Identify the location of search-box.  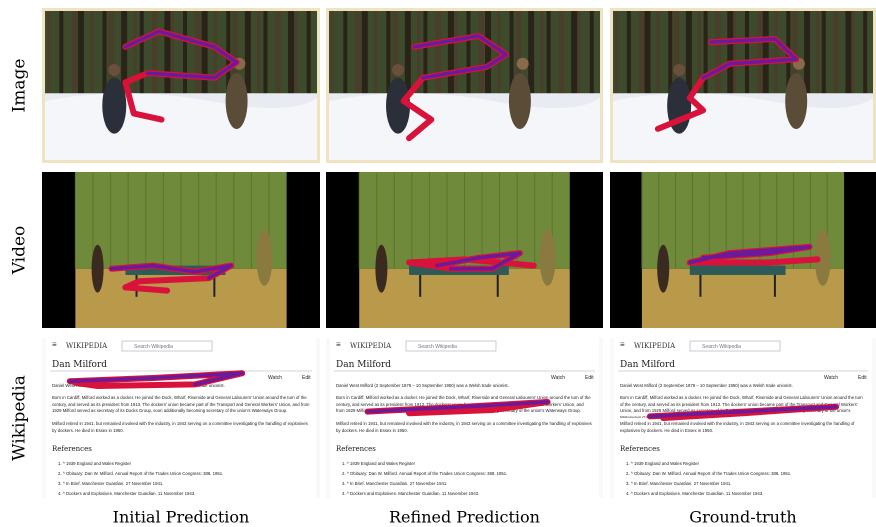
(735, 346).